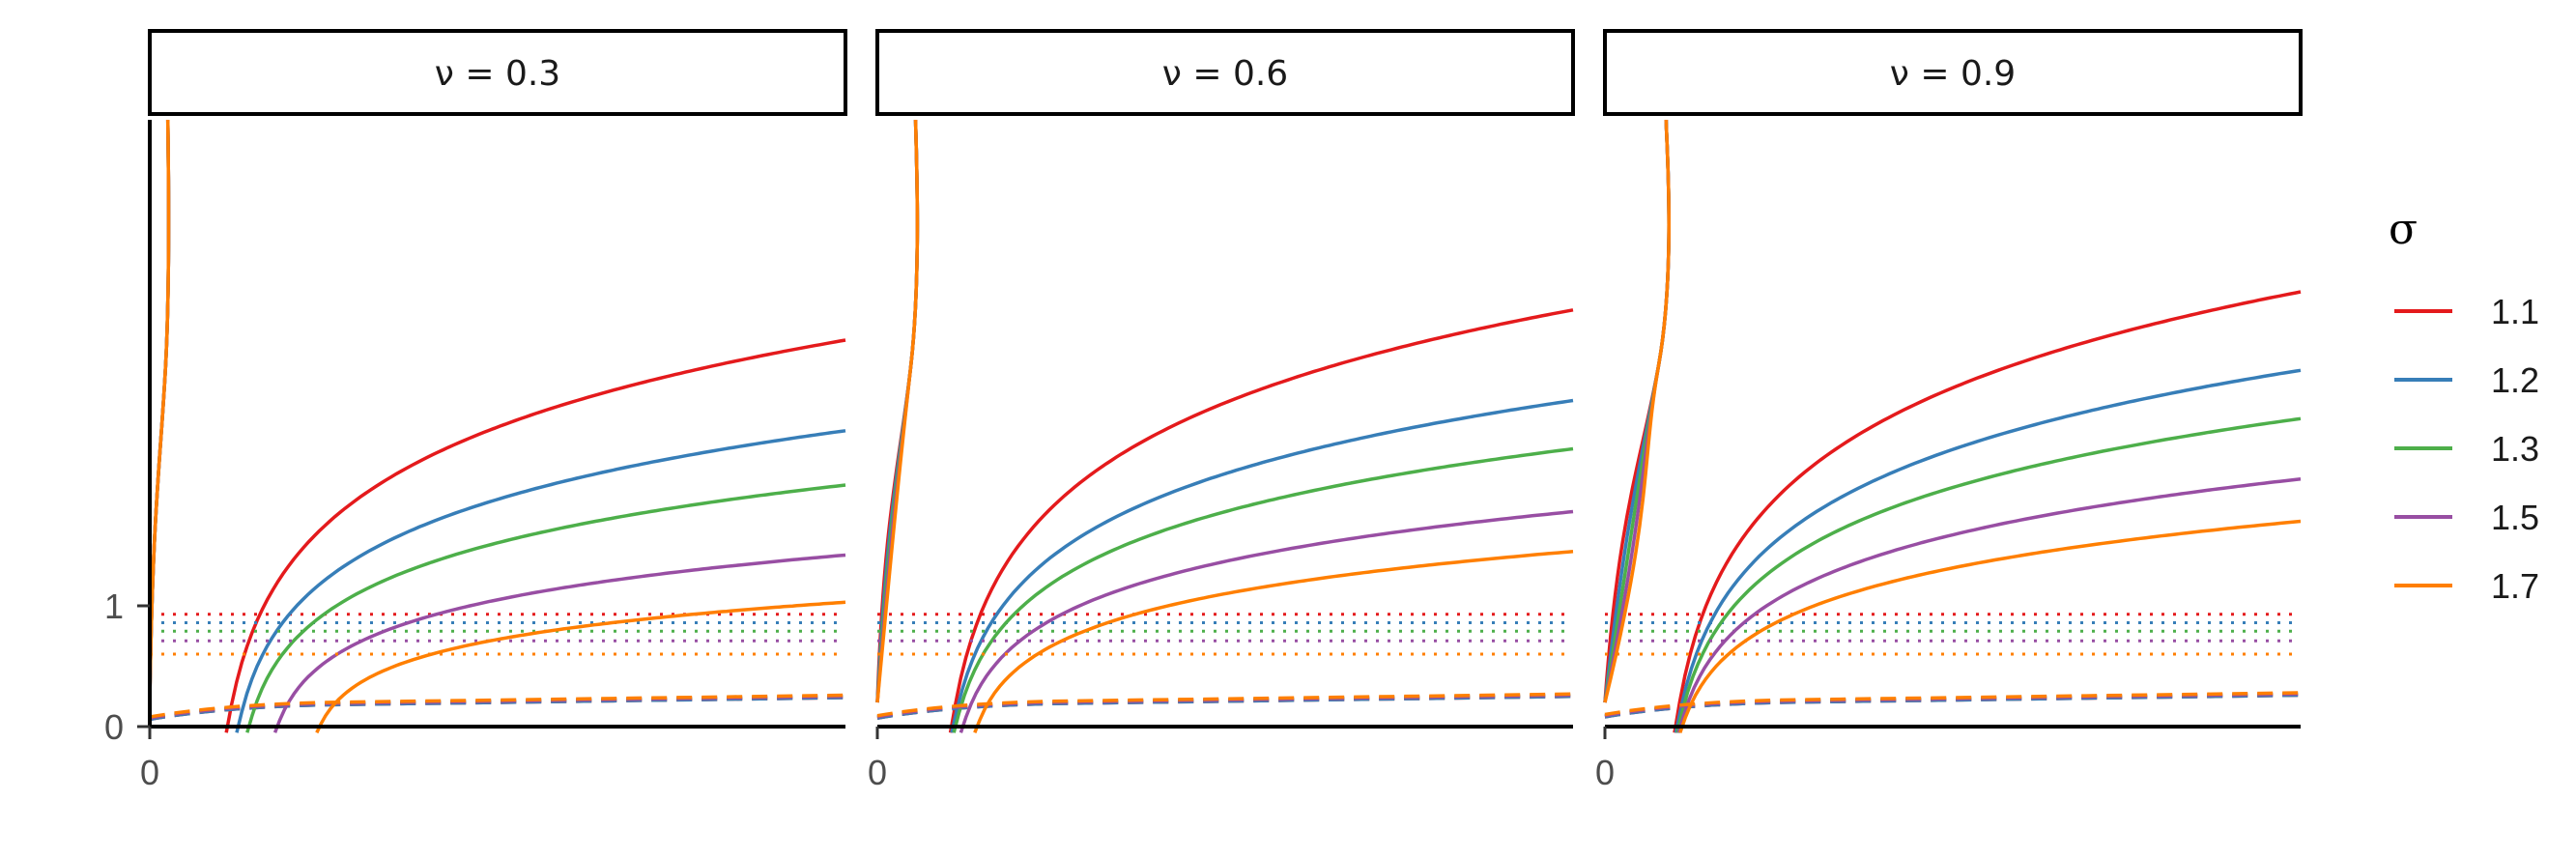 The height and width of the screenshot is (858, 2576). What do you see at coordinates (878, 772) in the screenshot?
I see `x-tick-label-2: 0` at bounding box center [878, 772].